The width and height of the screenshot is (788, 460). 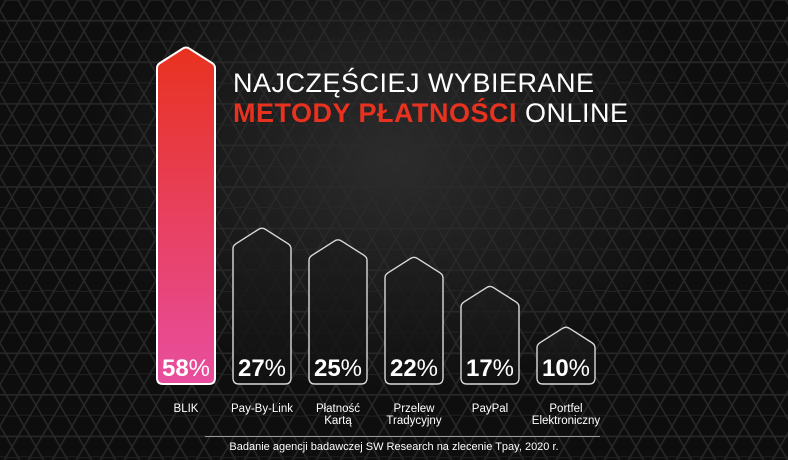 What do you see at coordinates (490, 409) in the screenshot?
I see `category-label-4: PayPal` at bounding box center [490, 409].